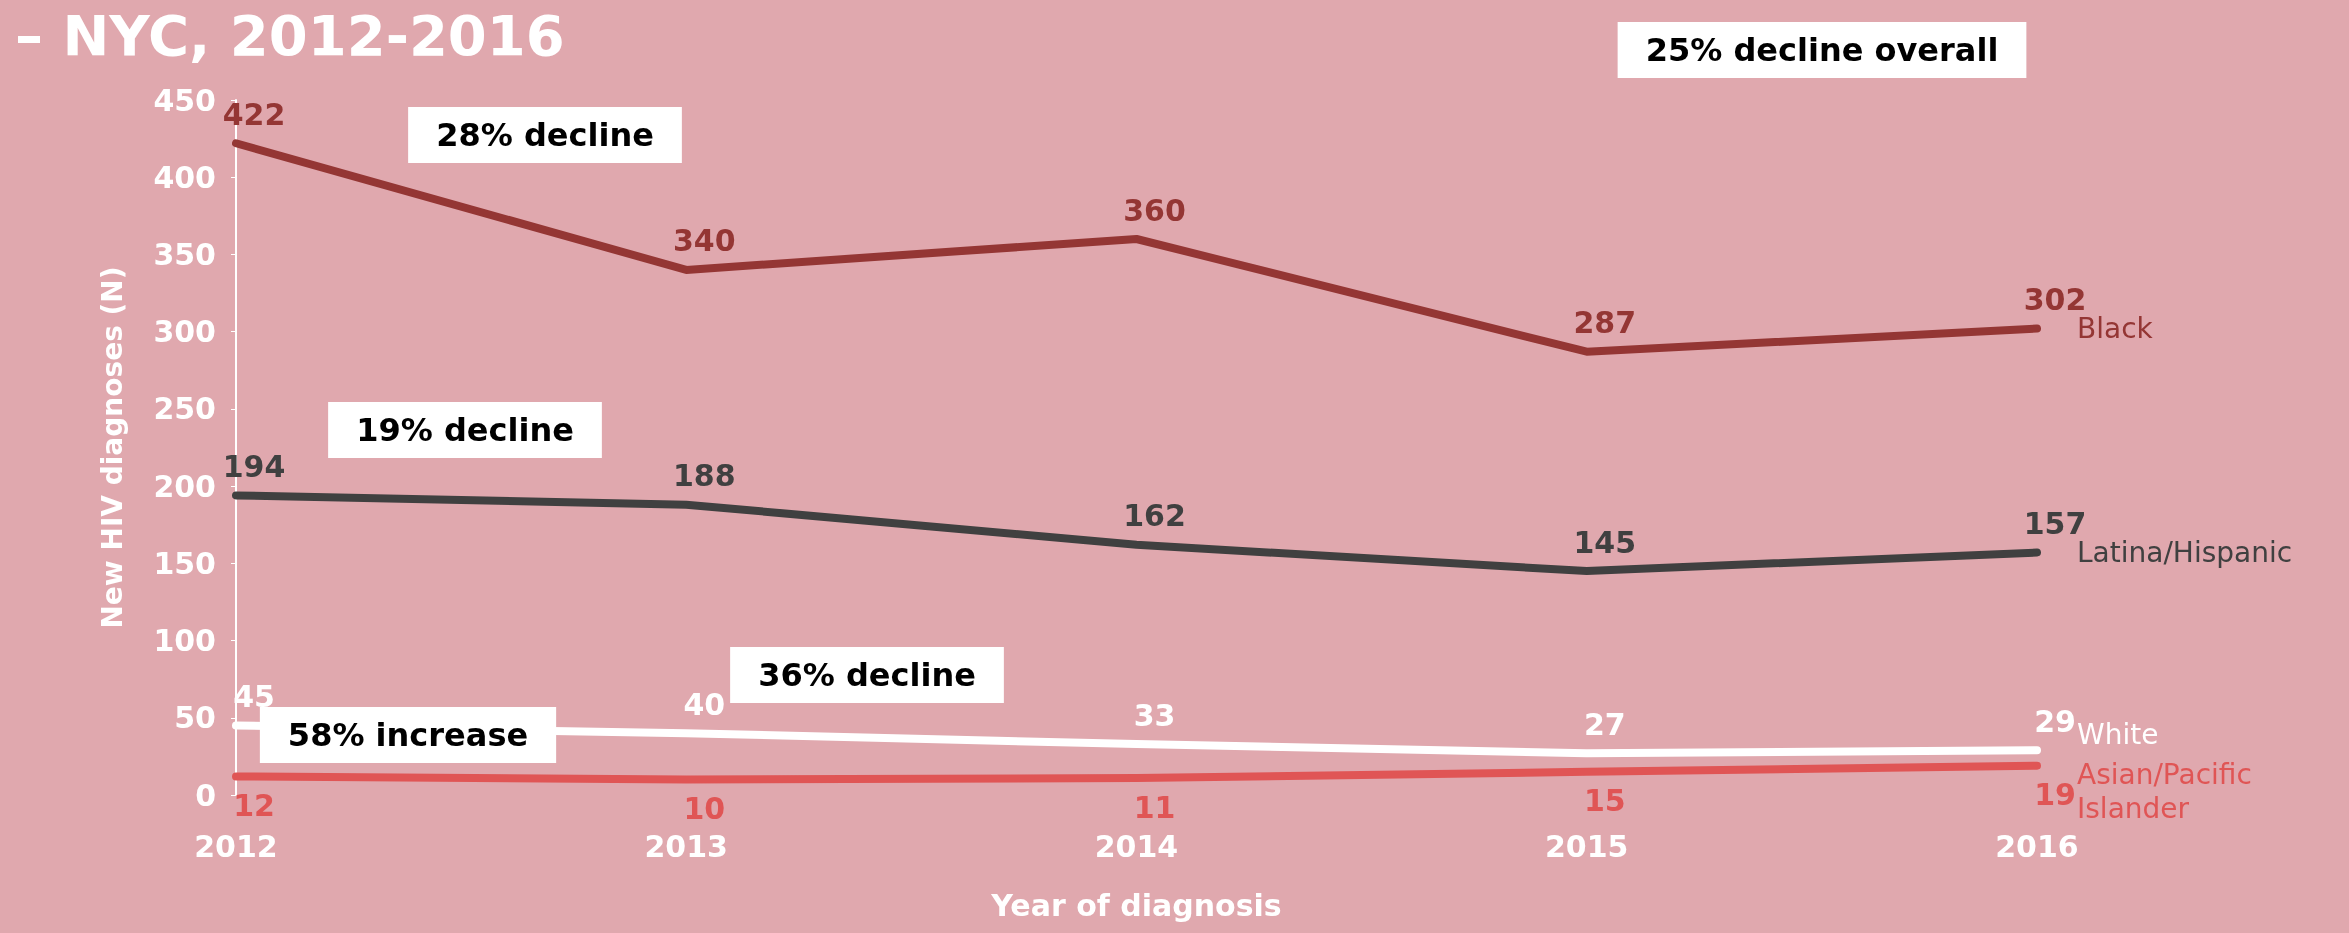  What do you see at coordinates (1154, 807) in the screenshot?
I see `data-label: 11` at bounding box center [1154, 807].